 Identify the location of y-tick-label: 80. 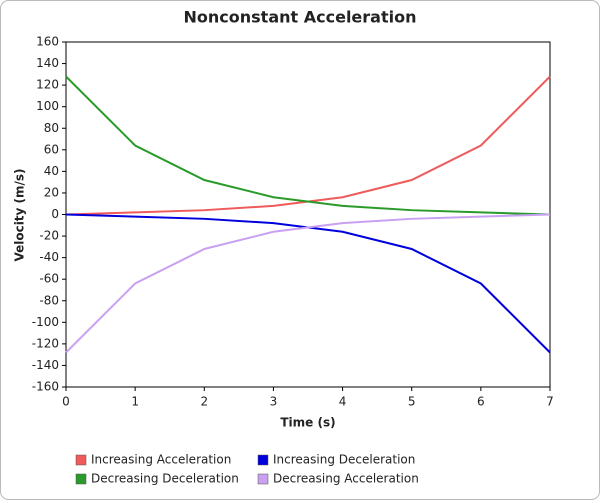
(51, 128).